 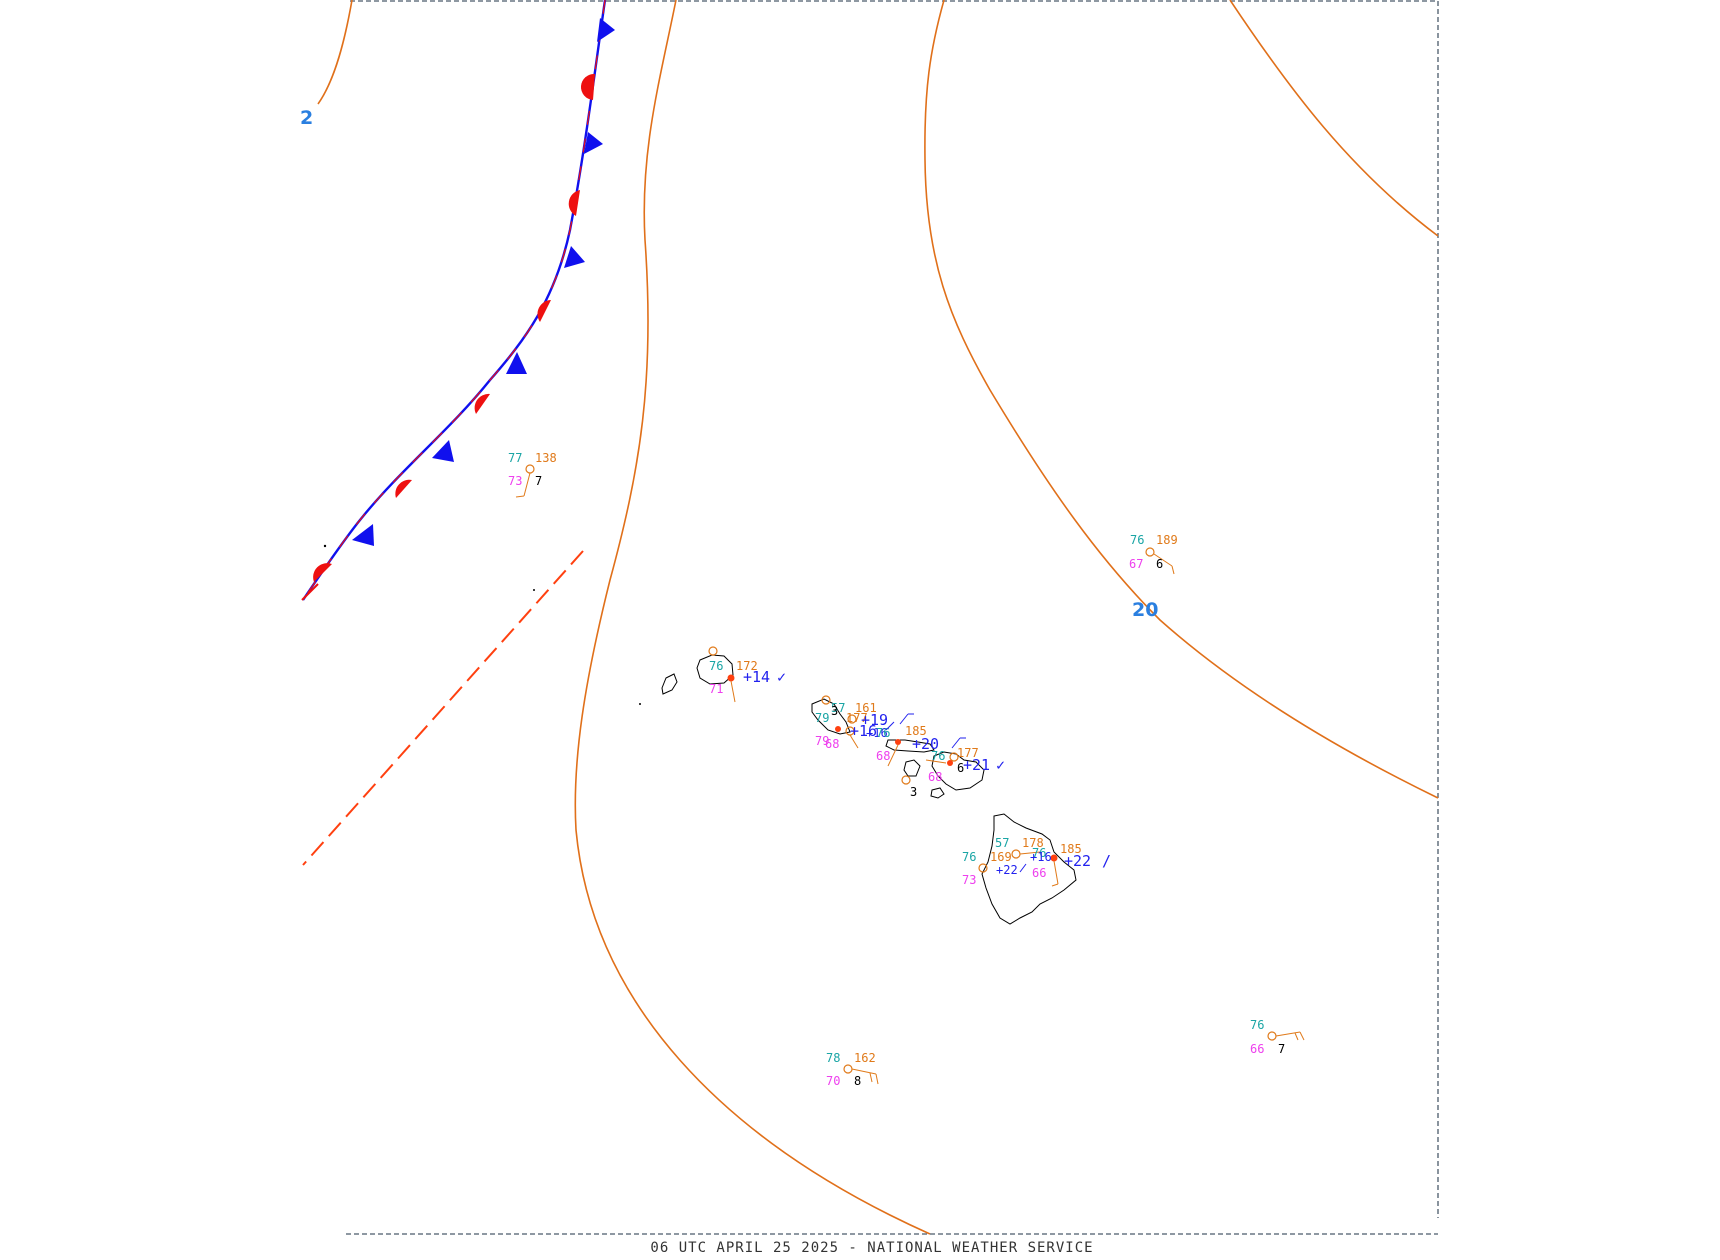 I want to click on station-oahu: 57 161 79 3 177 +19 +16 +16 76 79 68, so click(x=864, y=723).